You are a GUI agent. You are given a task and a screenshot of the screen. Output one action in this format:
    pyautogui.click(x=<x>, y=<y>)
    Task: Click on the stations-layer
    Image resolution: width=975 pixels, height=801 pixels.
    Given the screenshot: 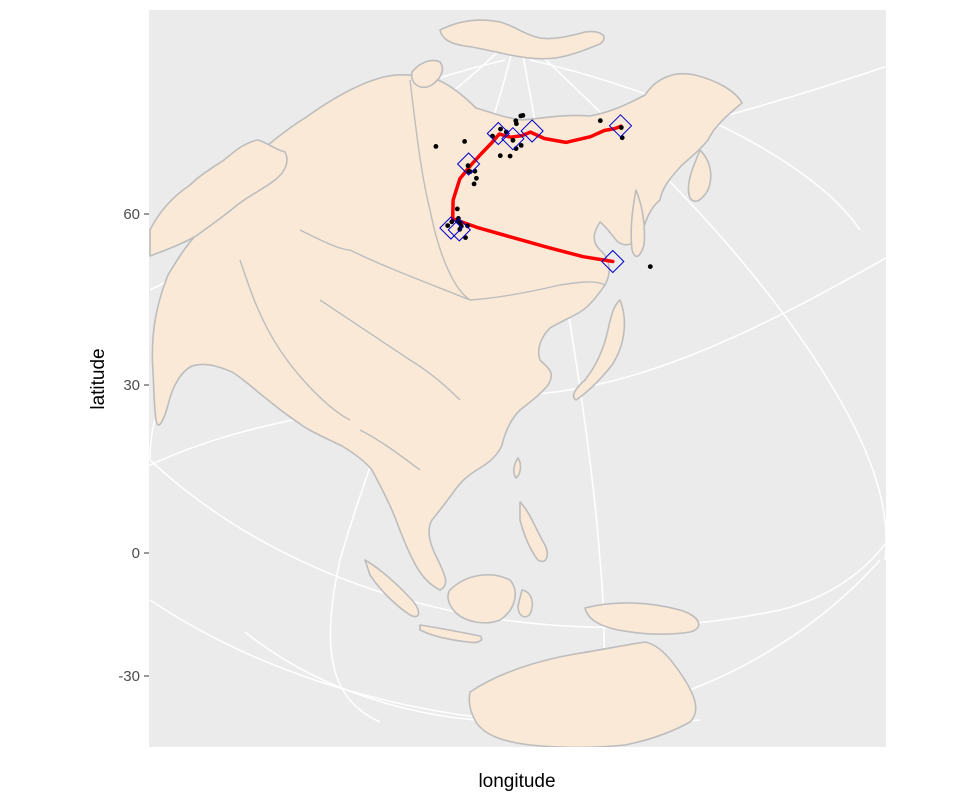 What is the action you would take?
    pyautogui.click(x=536, y=194)
    